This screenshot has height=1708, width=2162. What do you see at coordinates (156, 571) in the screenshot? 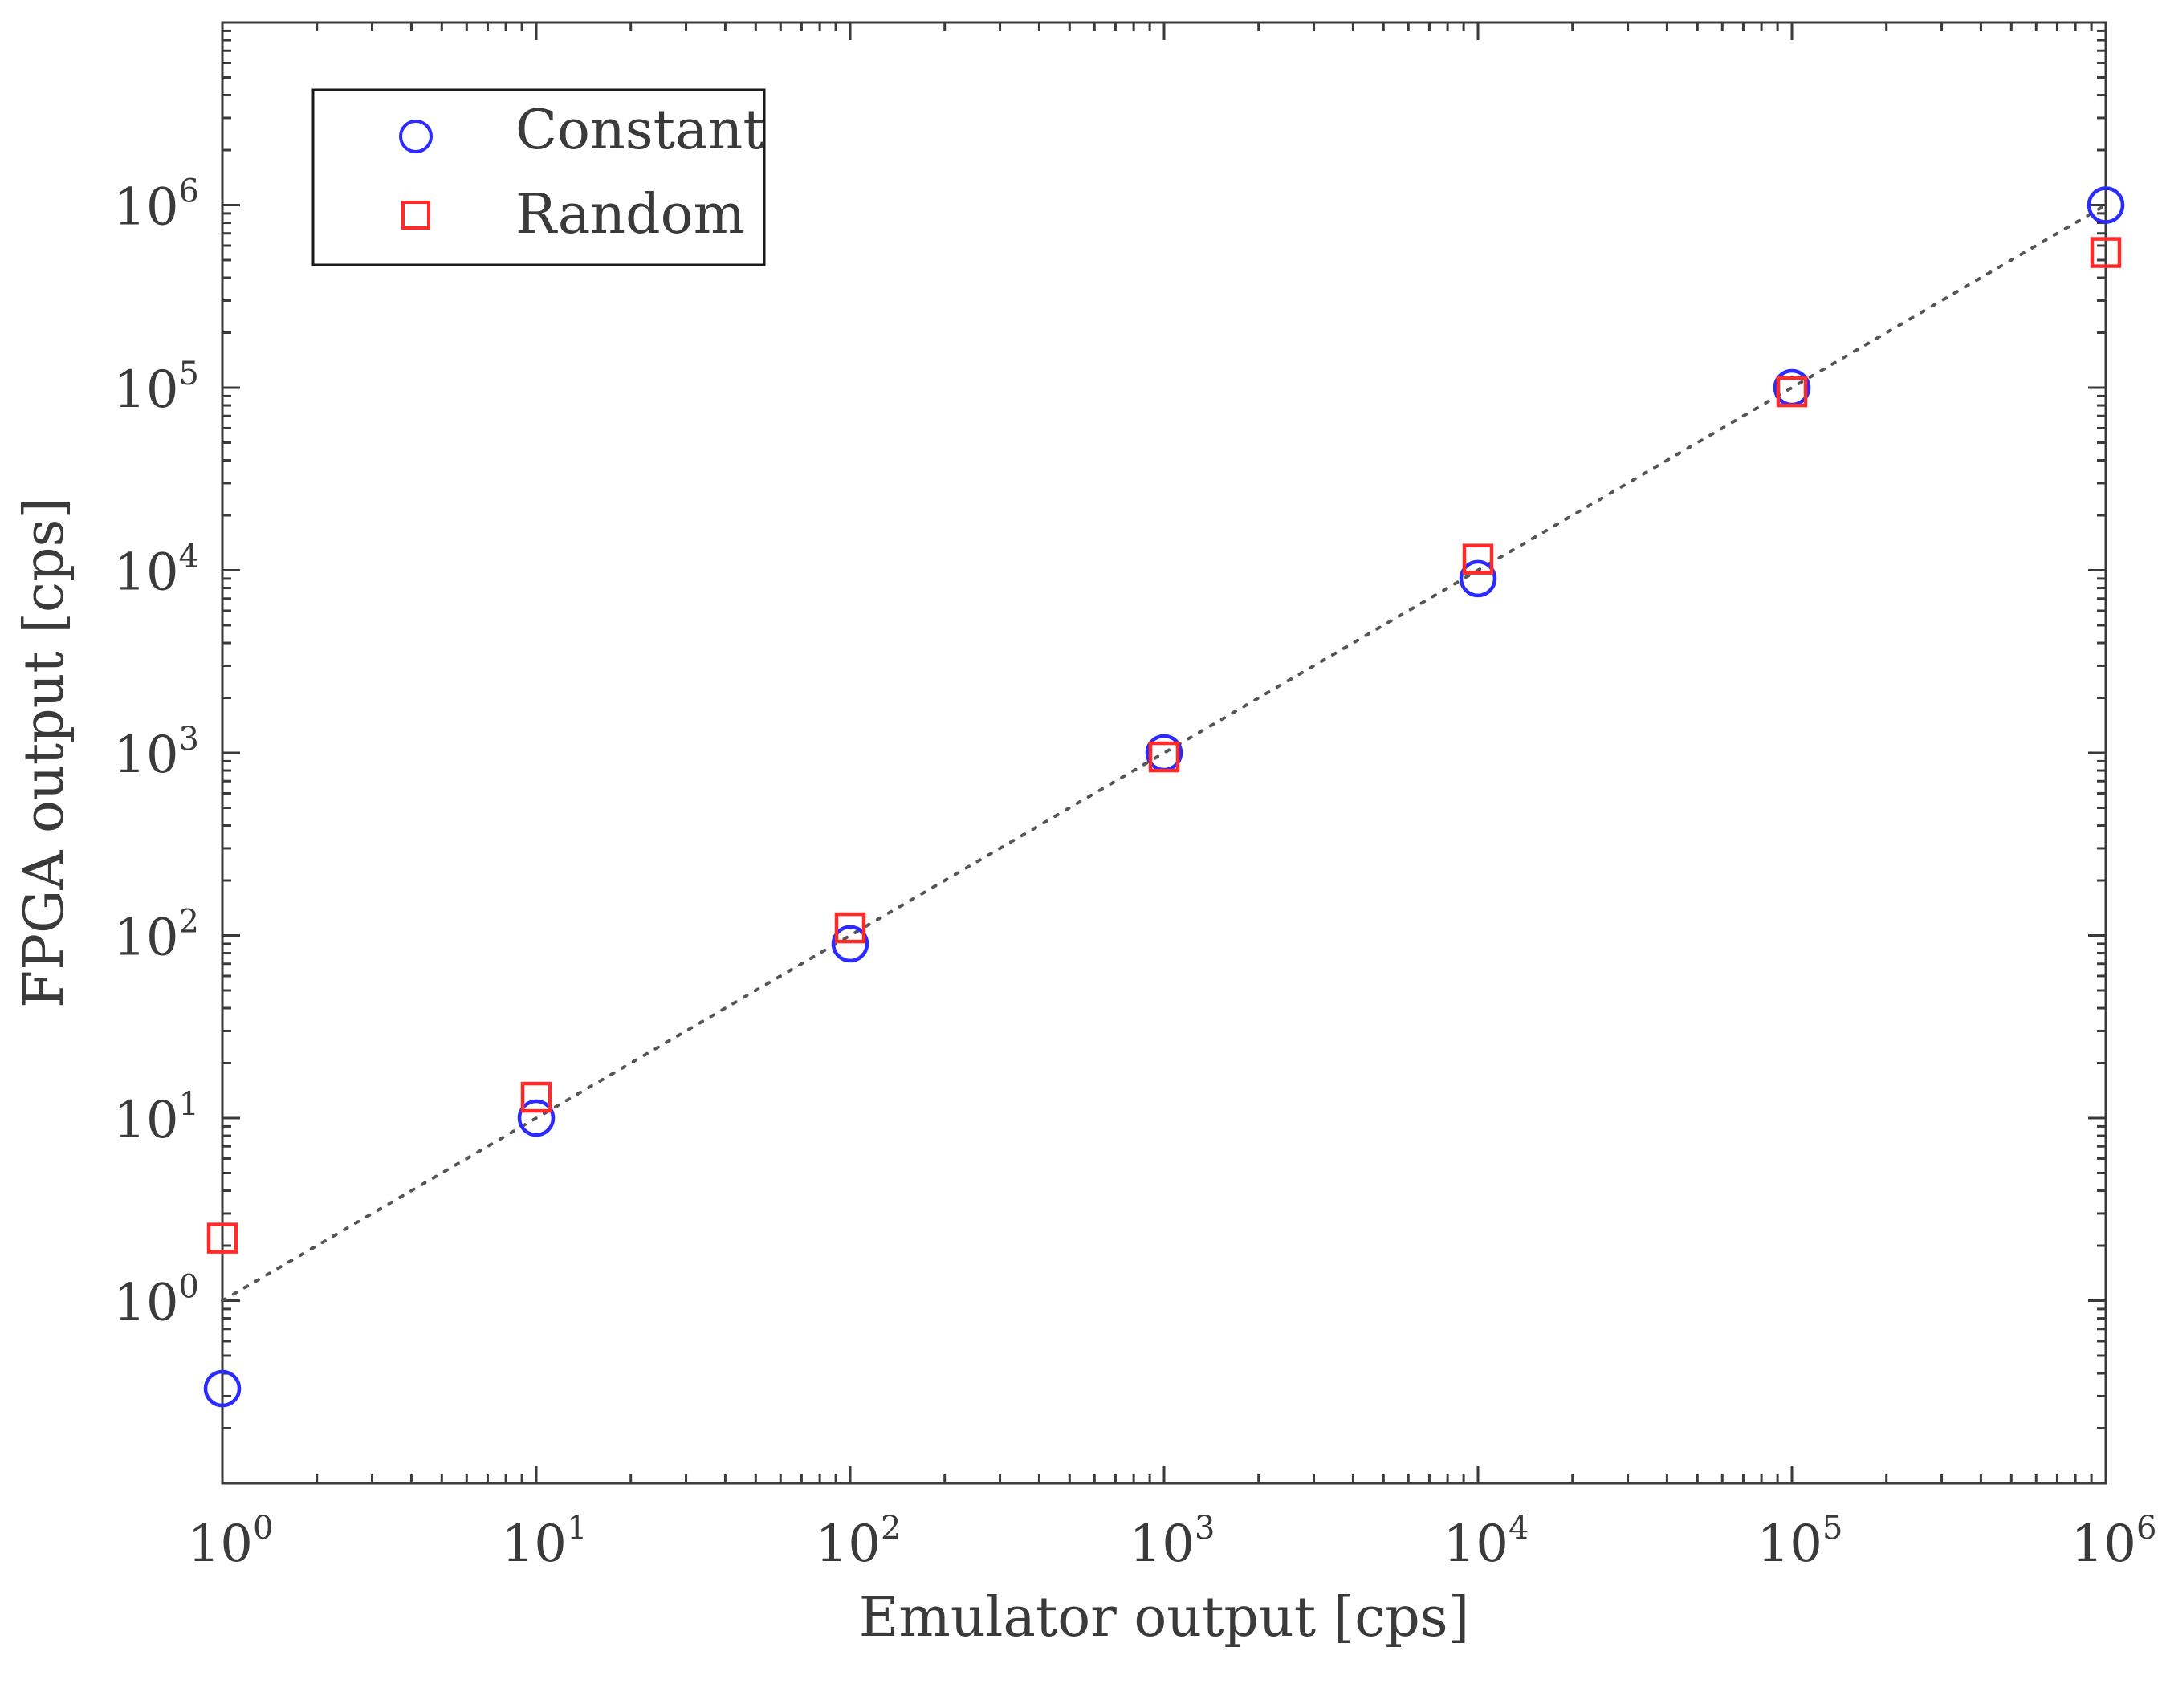
I see `y-tick-label: 104` at bounding box center [156, 571].